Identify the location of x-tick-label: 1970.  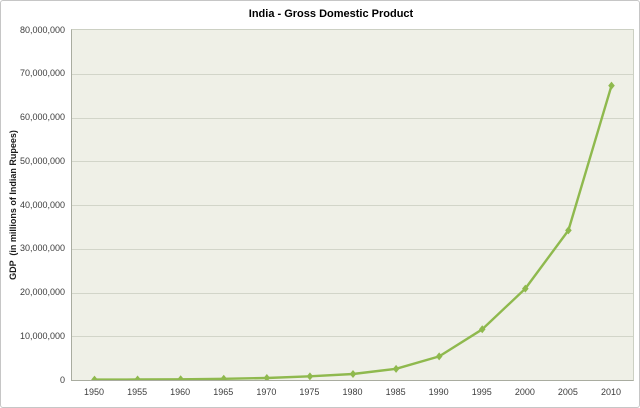
(266, 392).